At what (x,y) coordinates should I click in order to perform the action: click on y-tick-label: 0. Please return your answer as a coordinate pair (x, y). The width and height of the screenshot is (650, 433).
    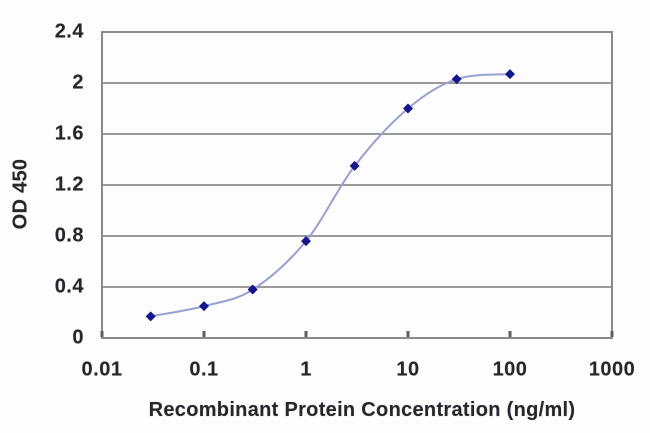
    Looking at the image, I should click on (78, 337).